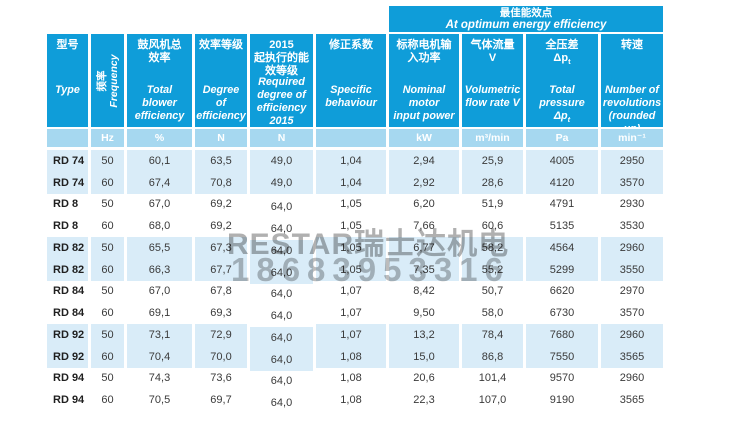 This screenshot has height=432, width=750. What do you see at coordinates (221, 103) in the screenshot?
I see `col-header-degree-of-efficiency-en: Degree of efficiency` at bounding box center [221, 103].